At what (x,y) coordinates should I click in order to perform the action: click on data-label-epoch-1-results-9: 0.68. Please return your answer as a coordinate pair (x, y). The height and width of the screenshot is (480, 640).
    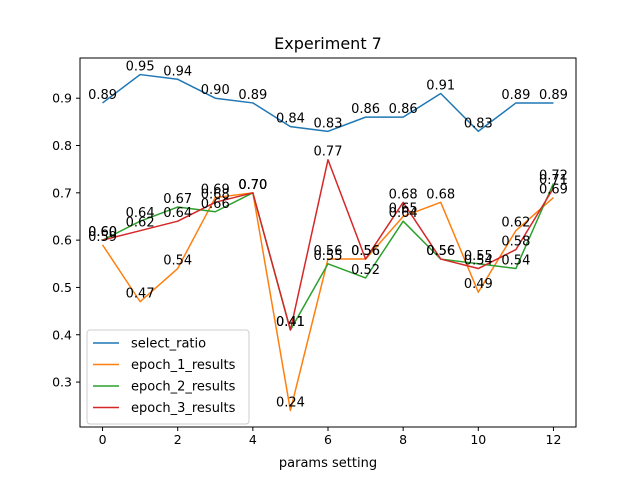
    Looking at the image, I should click on (440, 194).